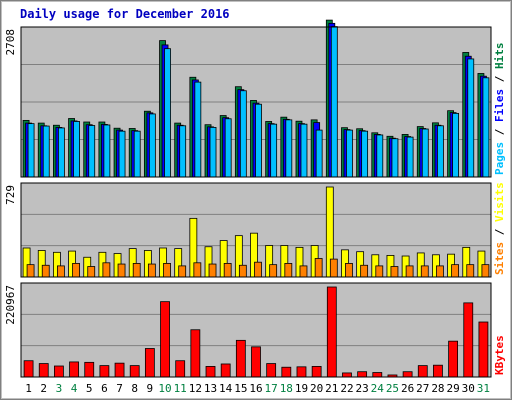  Describe the element at coordinates (378, 388) in the screenshot. I see `x-tick-label-24: 24` at that location.